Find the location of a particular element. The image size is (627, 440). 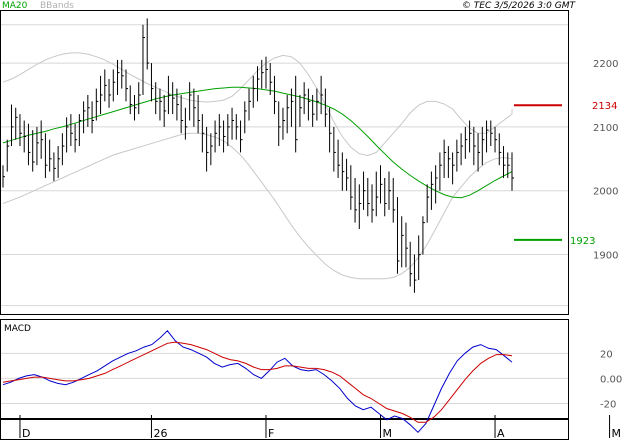

x-axis-strip is located at coordinates (284, 429).